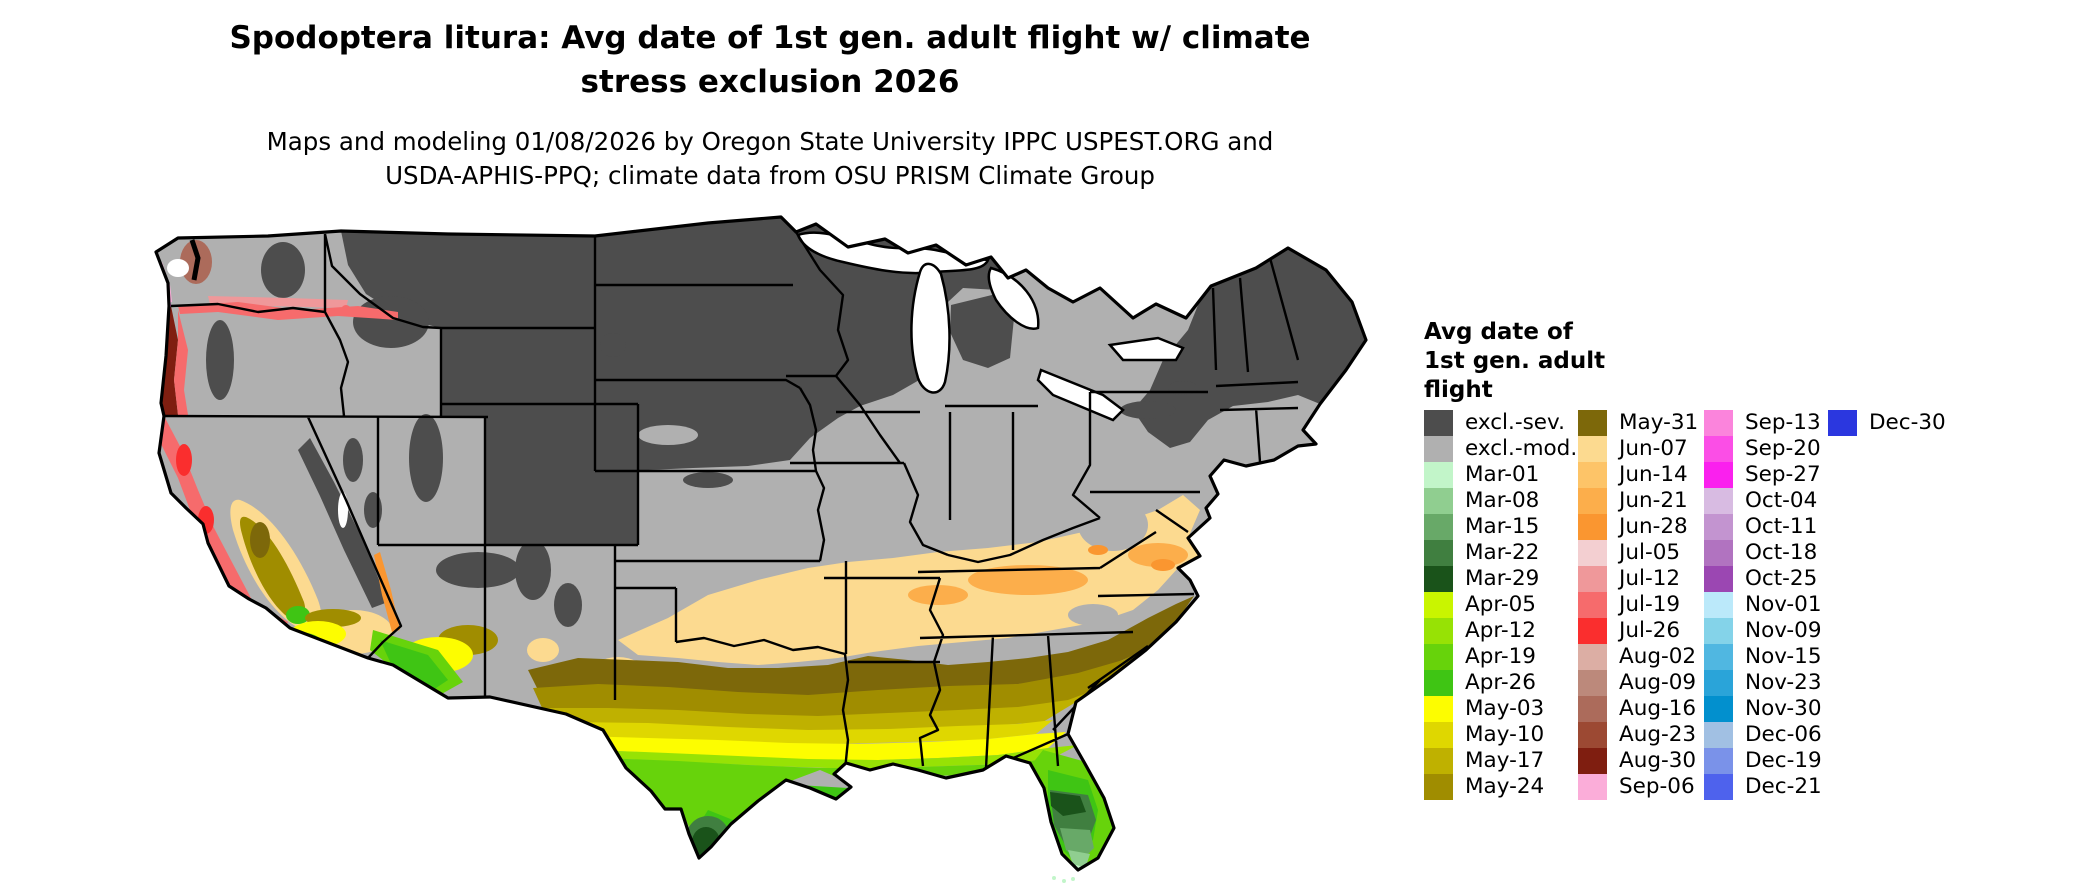 The image size is (2100, 896). Describe the element at coordinates (1249, 348) in the screenshot. I see `region-exclusion-severe-northeast` at that location.